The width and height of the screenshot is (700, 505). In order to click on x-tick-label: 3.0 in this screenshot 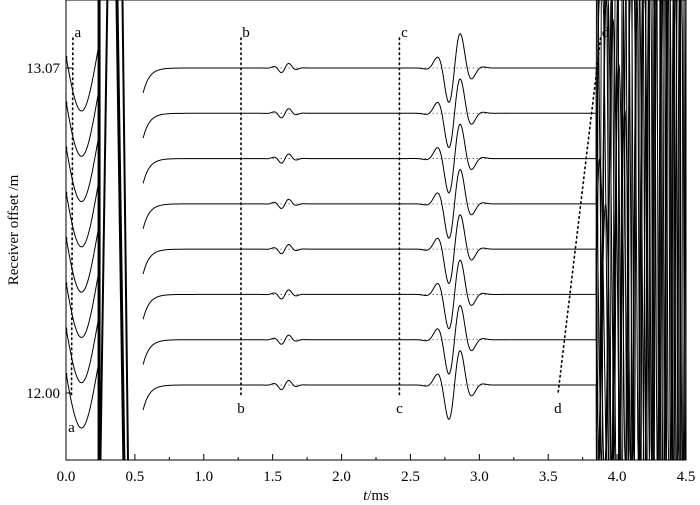, I will do `click(479, 477)`.